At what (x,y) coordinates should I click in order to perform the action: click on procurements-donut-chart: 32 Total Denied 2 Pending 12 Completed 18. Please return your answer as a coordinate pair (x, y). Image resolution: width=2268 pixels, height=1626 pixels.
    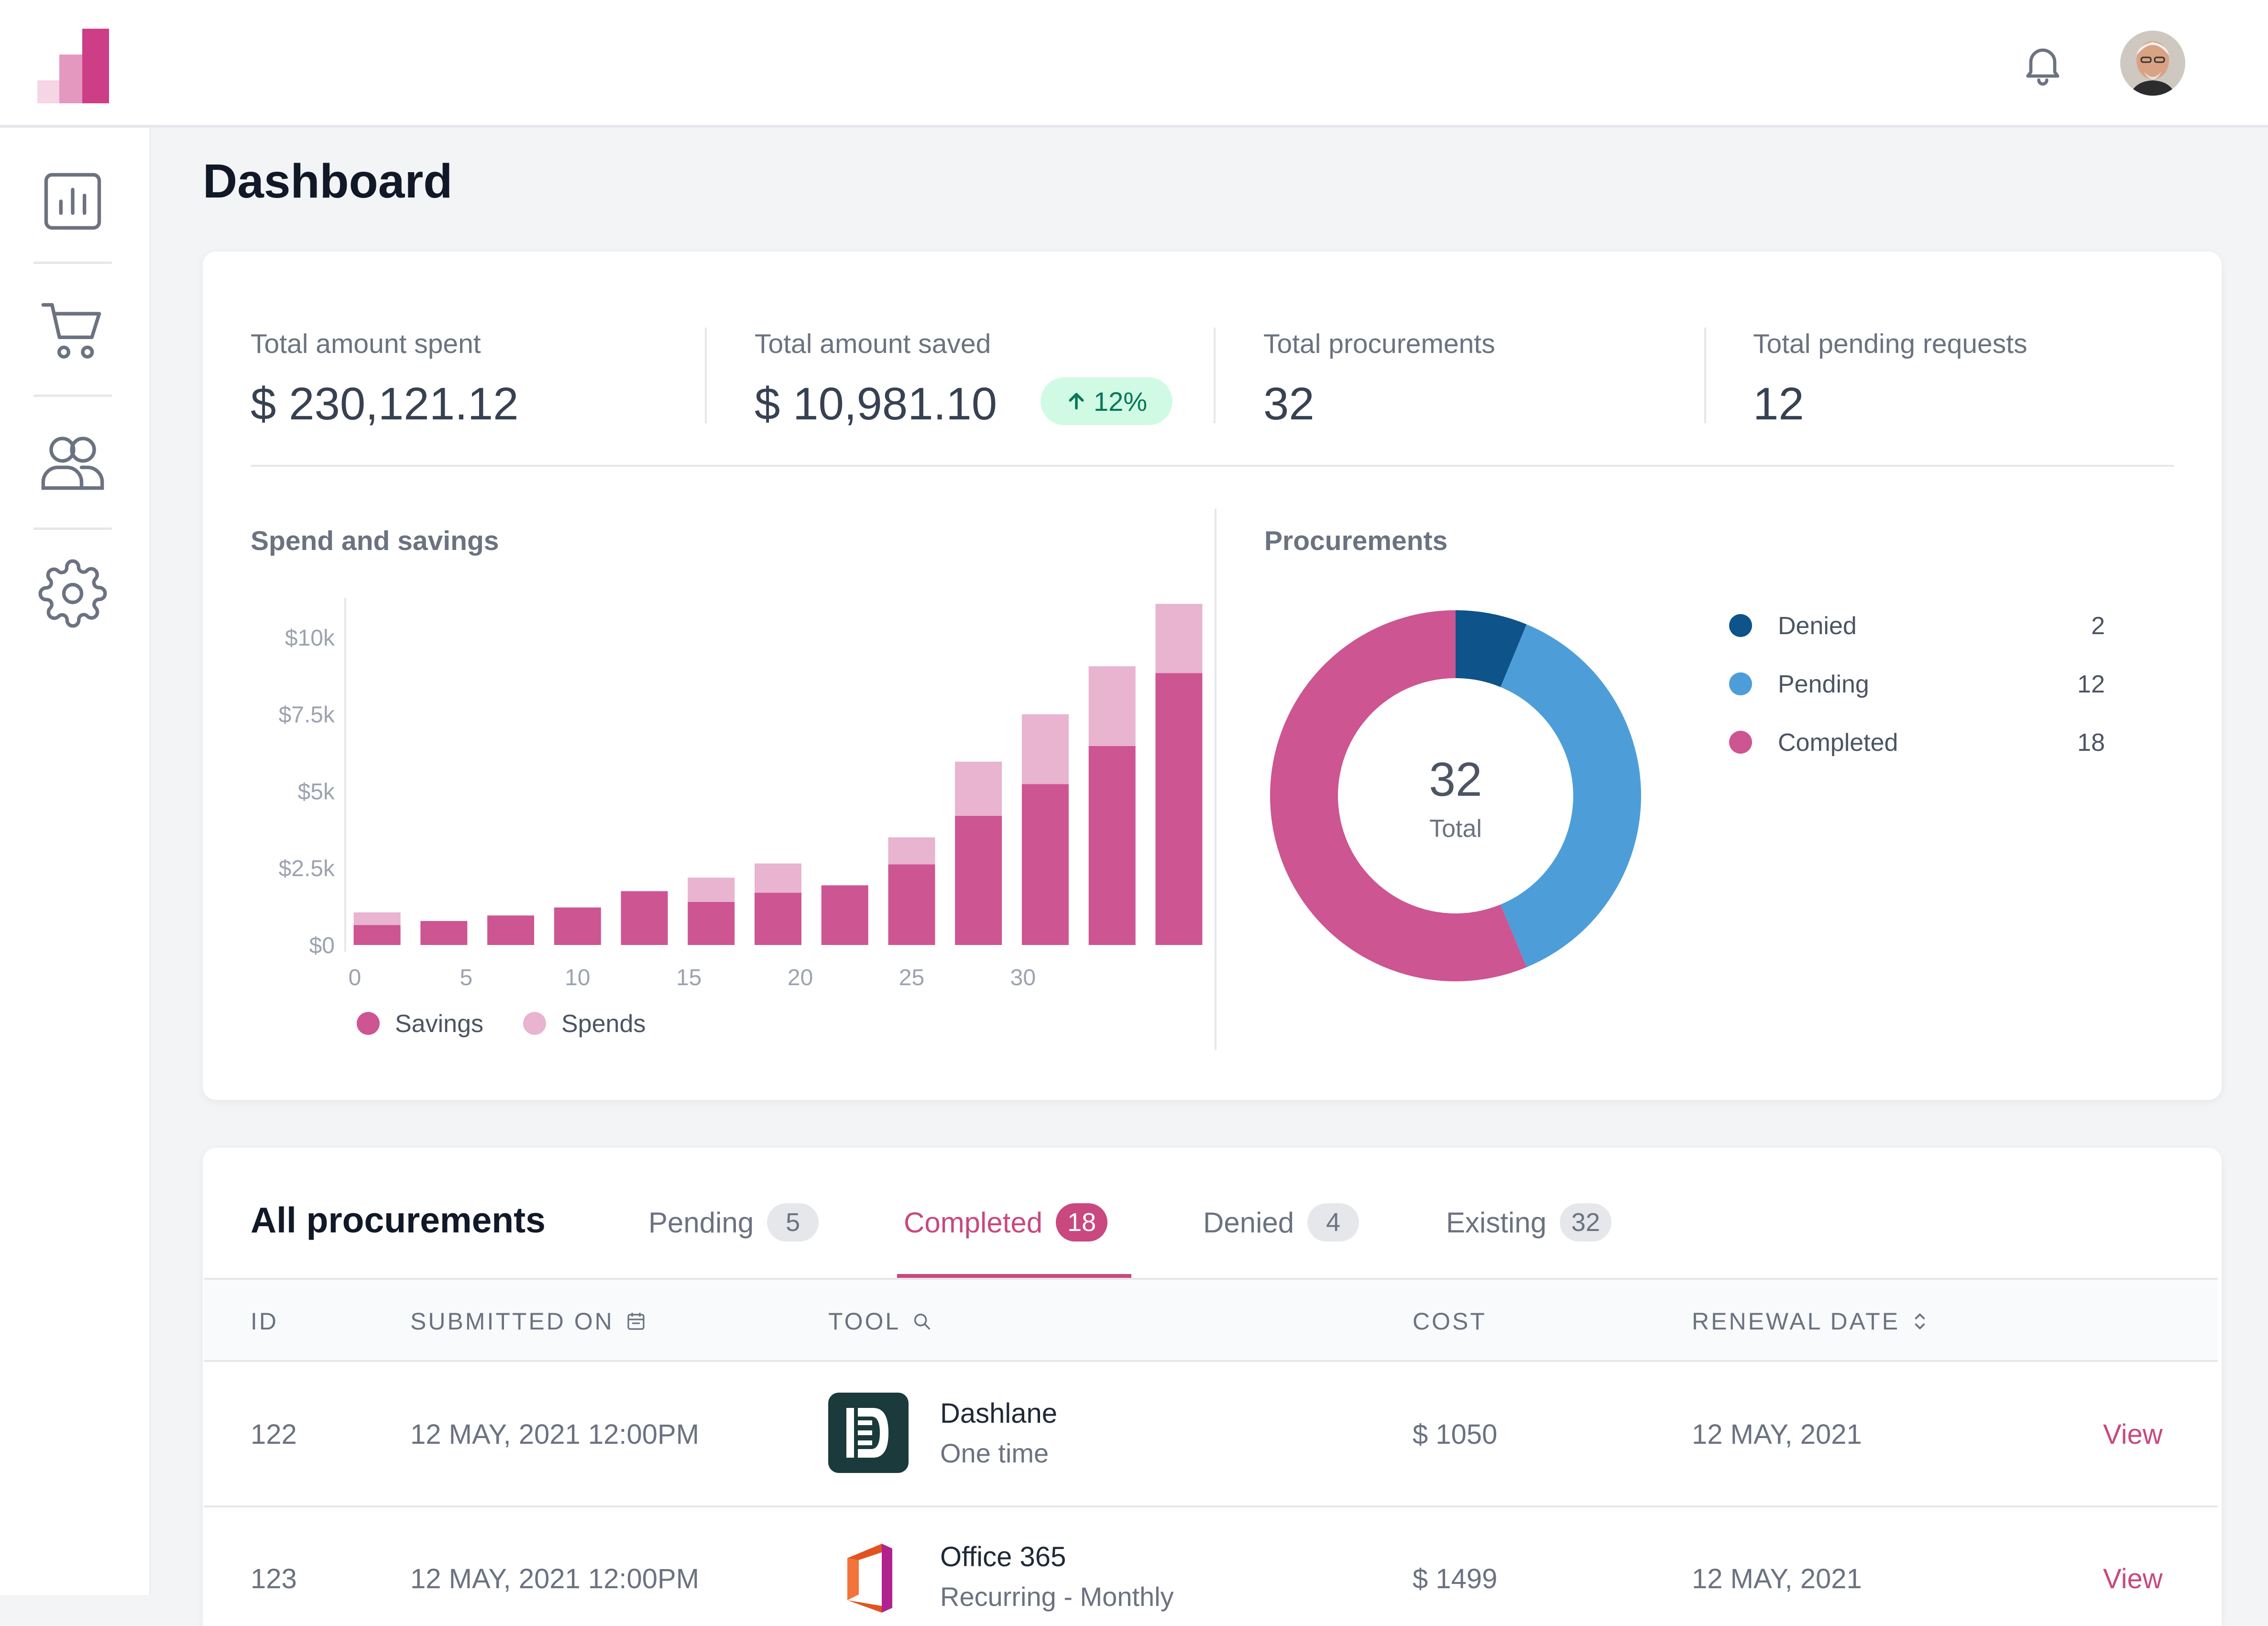
    Looking at the image, I should click on (1687, 795).